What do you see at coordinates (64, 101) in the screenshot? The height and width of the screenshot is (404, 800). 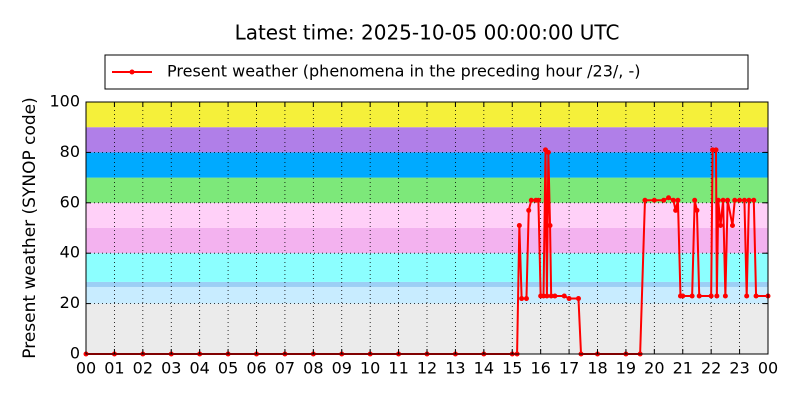 I see `y-tick-label: 100` at bounding box center [64, 101].